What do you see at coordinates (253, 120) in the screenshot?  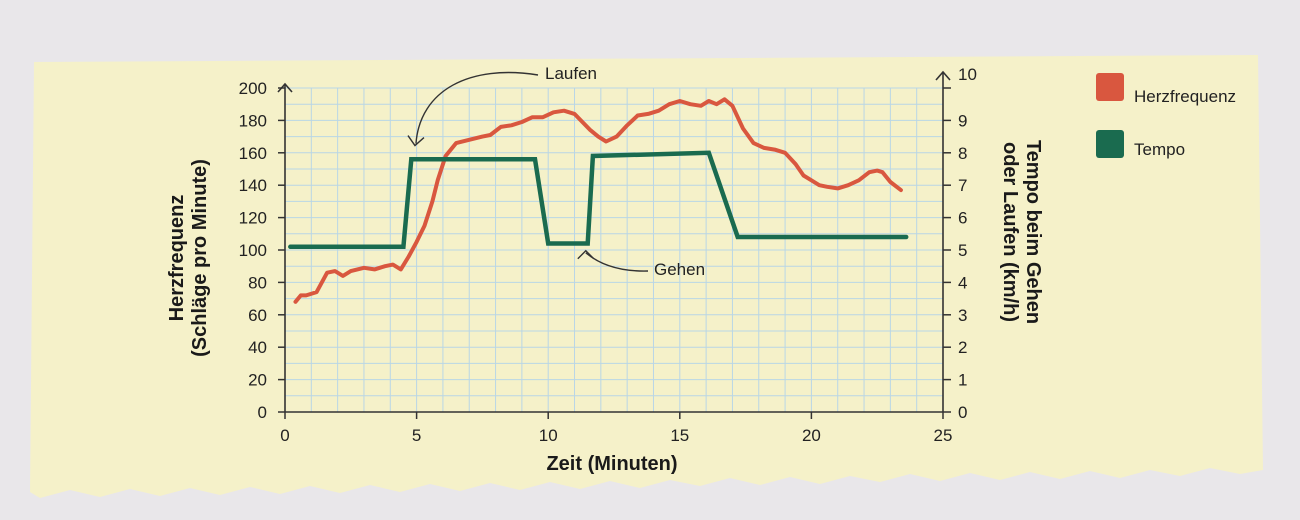 I see `left-axis-tick-label: 180` at bounding box center [253, 120].